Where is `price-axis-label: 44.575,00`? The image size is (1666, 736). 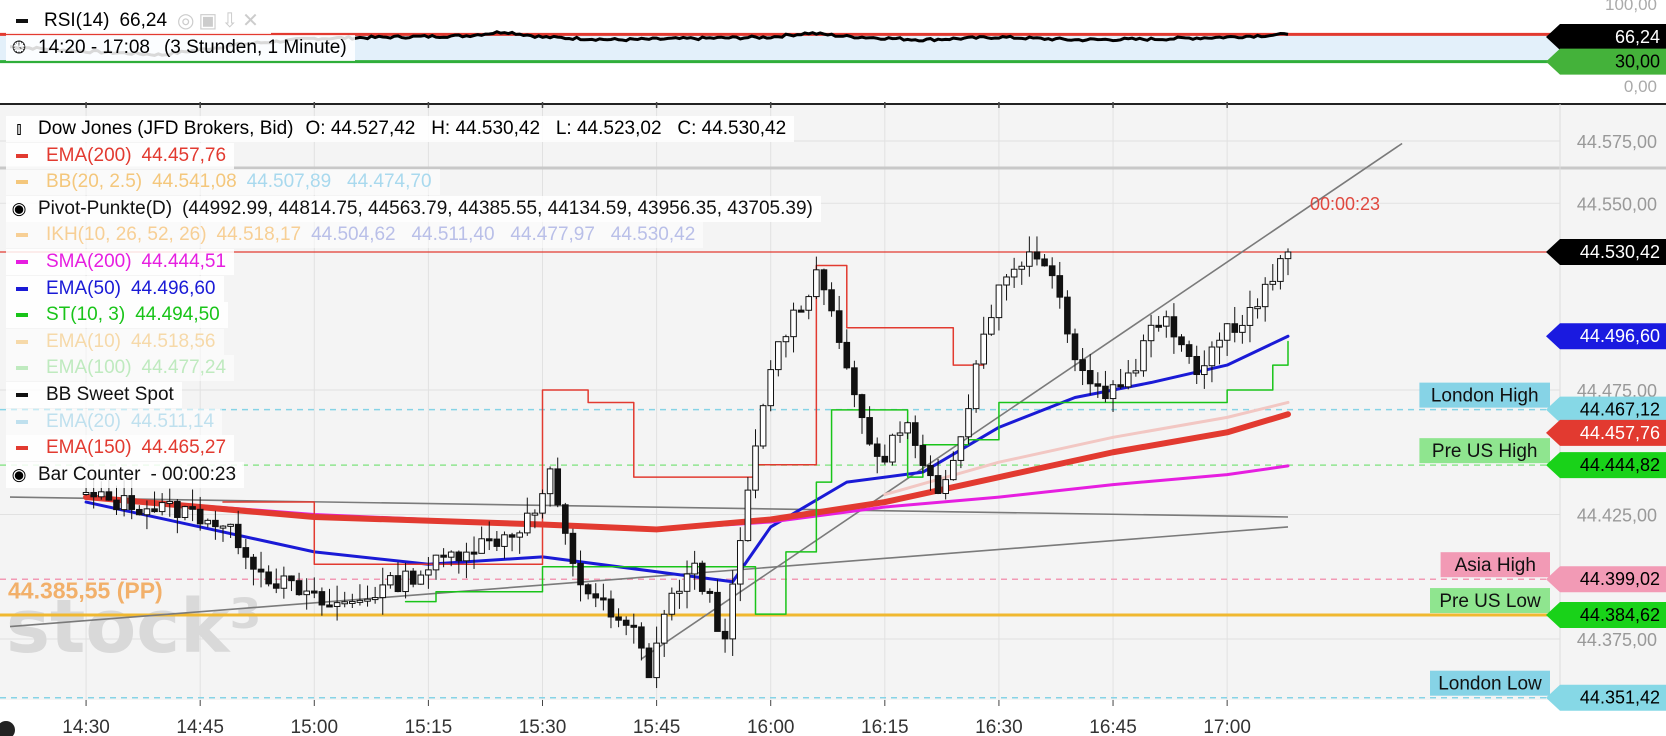
price-axis-label: 44.575,00 is located at coordinates (1617, 142).